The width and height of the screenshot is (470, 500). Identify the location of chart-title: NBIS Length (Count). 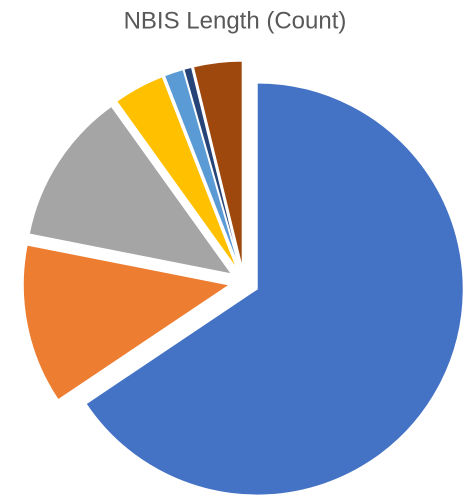
(235, 20).